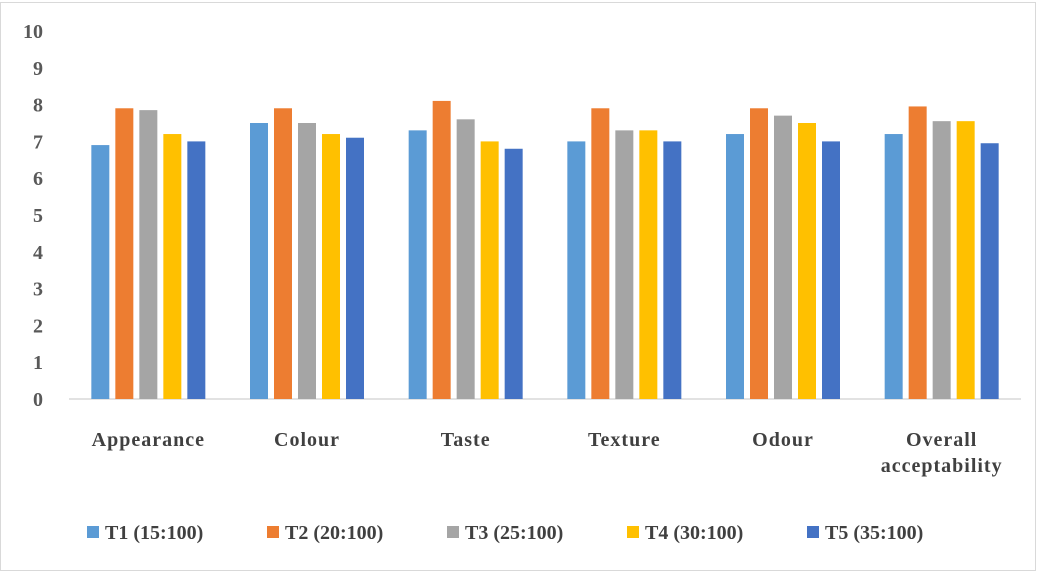  Describe the element at coordinates (874, 533) in the screenshot. I see `legend-label: T5 (35:100)` at that location.